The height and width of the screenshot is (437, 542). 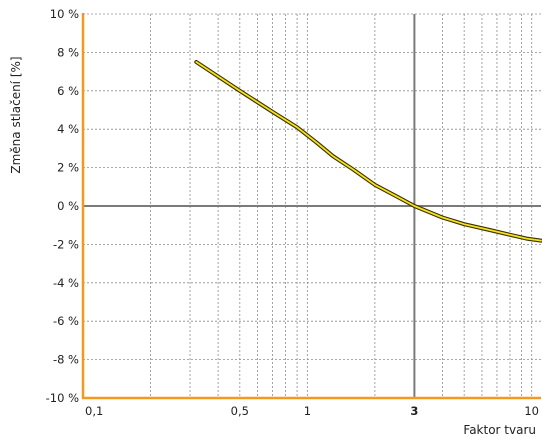 What do you see at coordinates (94, 411) in the screenshot?
I see `x-tick-label: 0,1` at bounding box center [94, 411].